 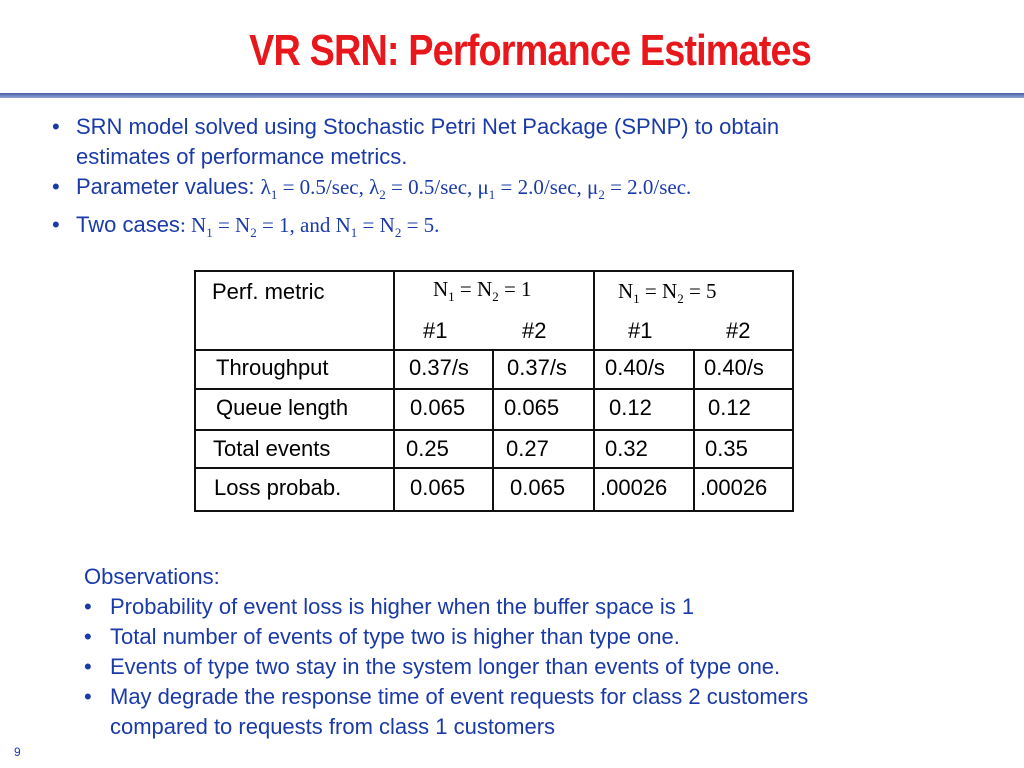 I want to click on row-throughput-metric: Throughput, so click(x=272, y=367).